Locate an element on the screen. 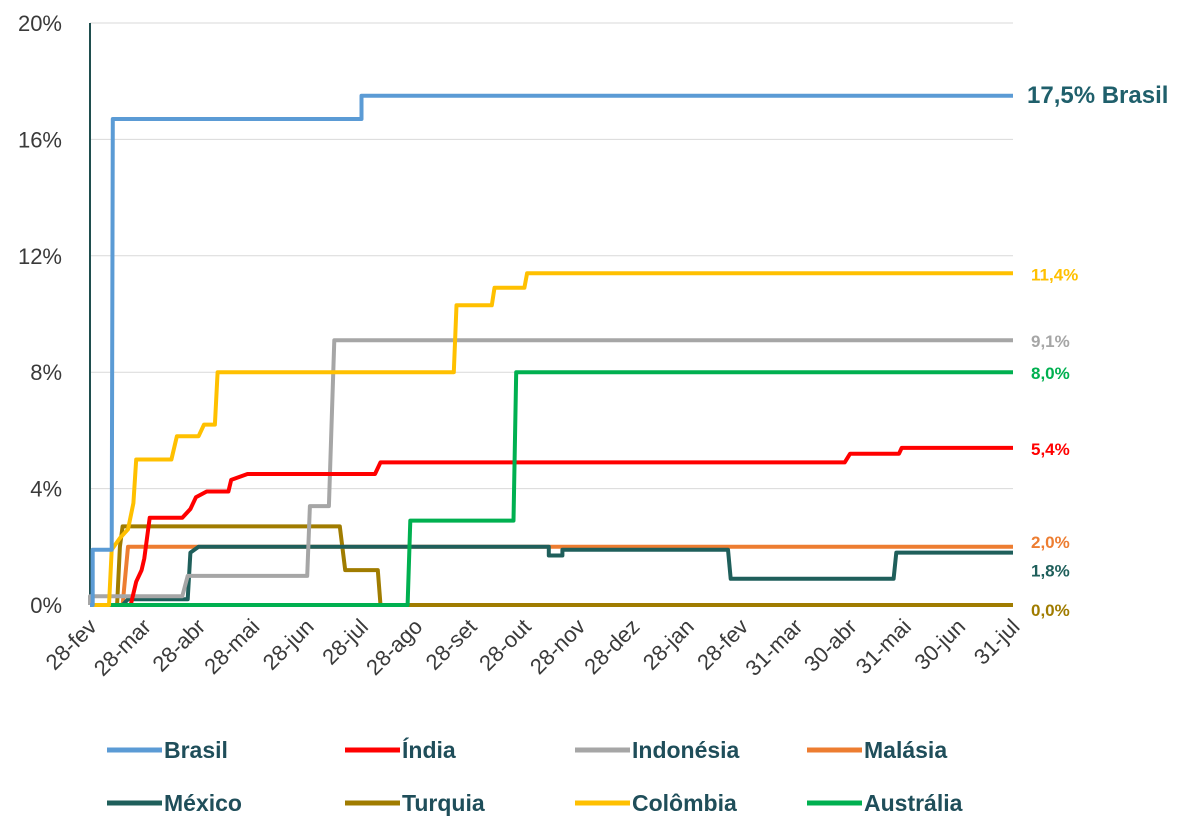 The height and width of the screenshot is (818, 1191). legend-label: Brasil is located at coordinates (196, 750).